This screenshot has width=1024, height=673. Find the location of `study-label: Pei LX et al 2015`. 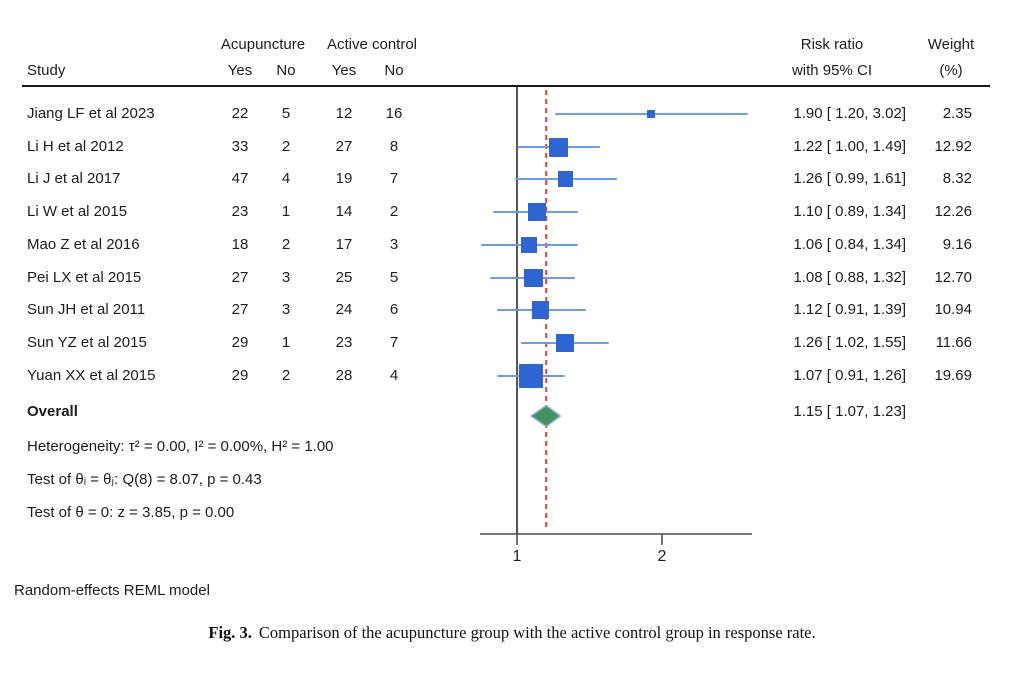

study-label: Pei LX et al 2015 is located at coordinates (84, 277).